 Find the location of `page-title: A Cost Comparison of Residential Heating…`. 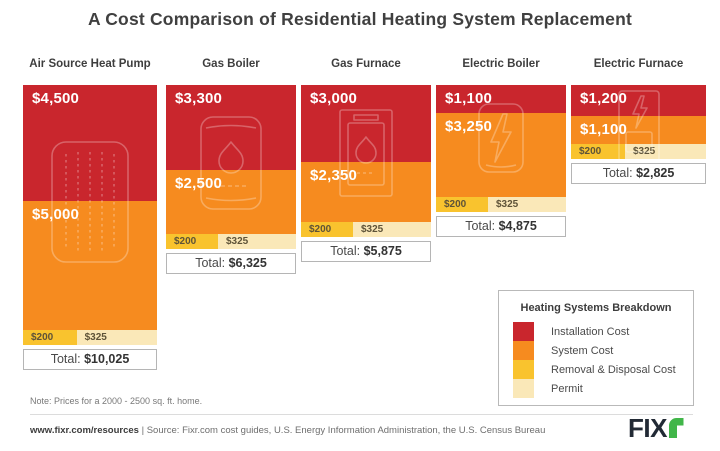

page-title: A Cost Comparison of Residential Heating… is located at coordinates (360, 19).